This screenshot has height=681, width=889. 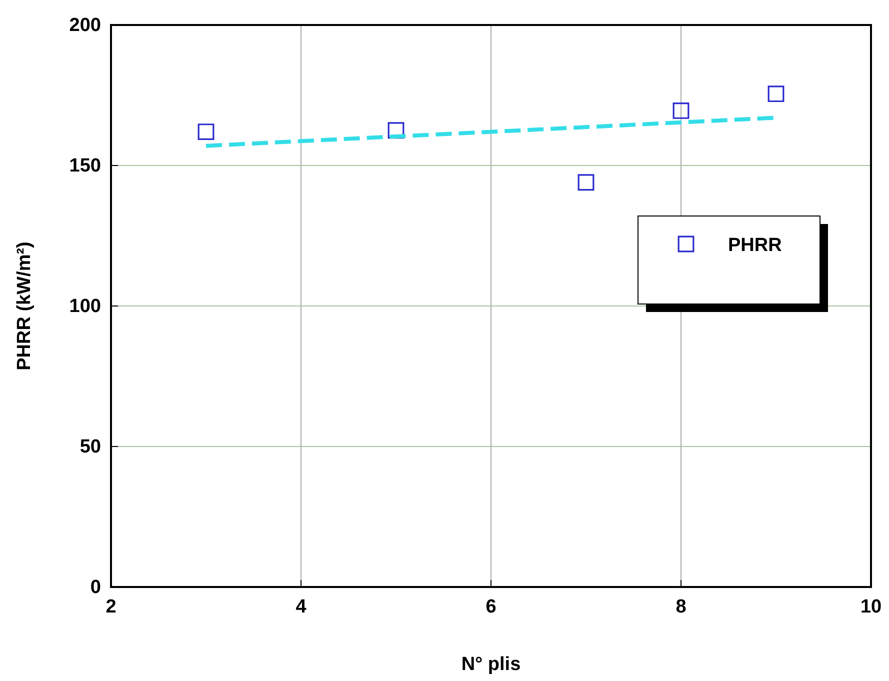 What do you see at coordinates (491, 607) in the screenshot?
I see `x-tick-label: 6` at bounding box center [491, 607].